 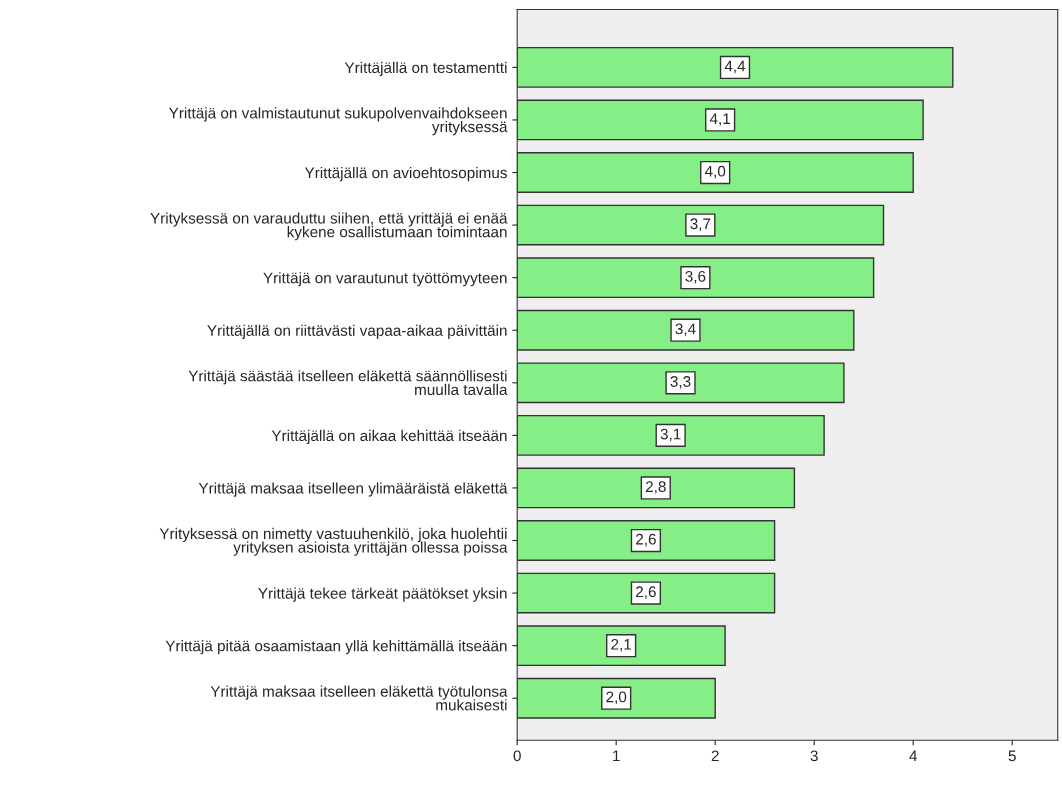 I want to click on x-tick-label: 1, so click(x=616, y=756).